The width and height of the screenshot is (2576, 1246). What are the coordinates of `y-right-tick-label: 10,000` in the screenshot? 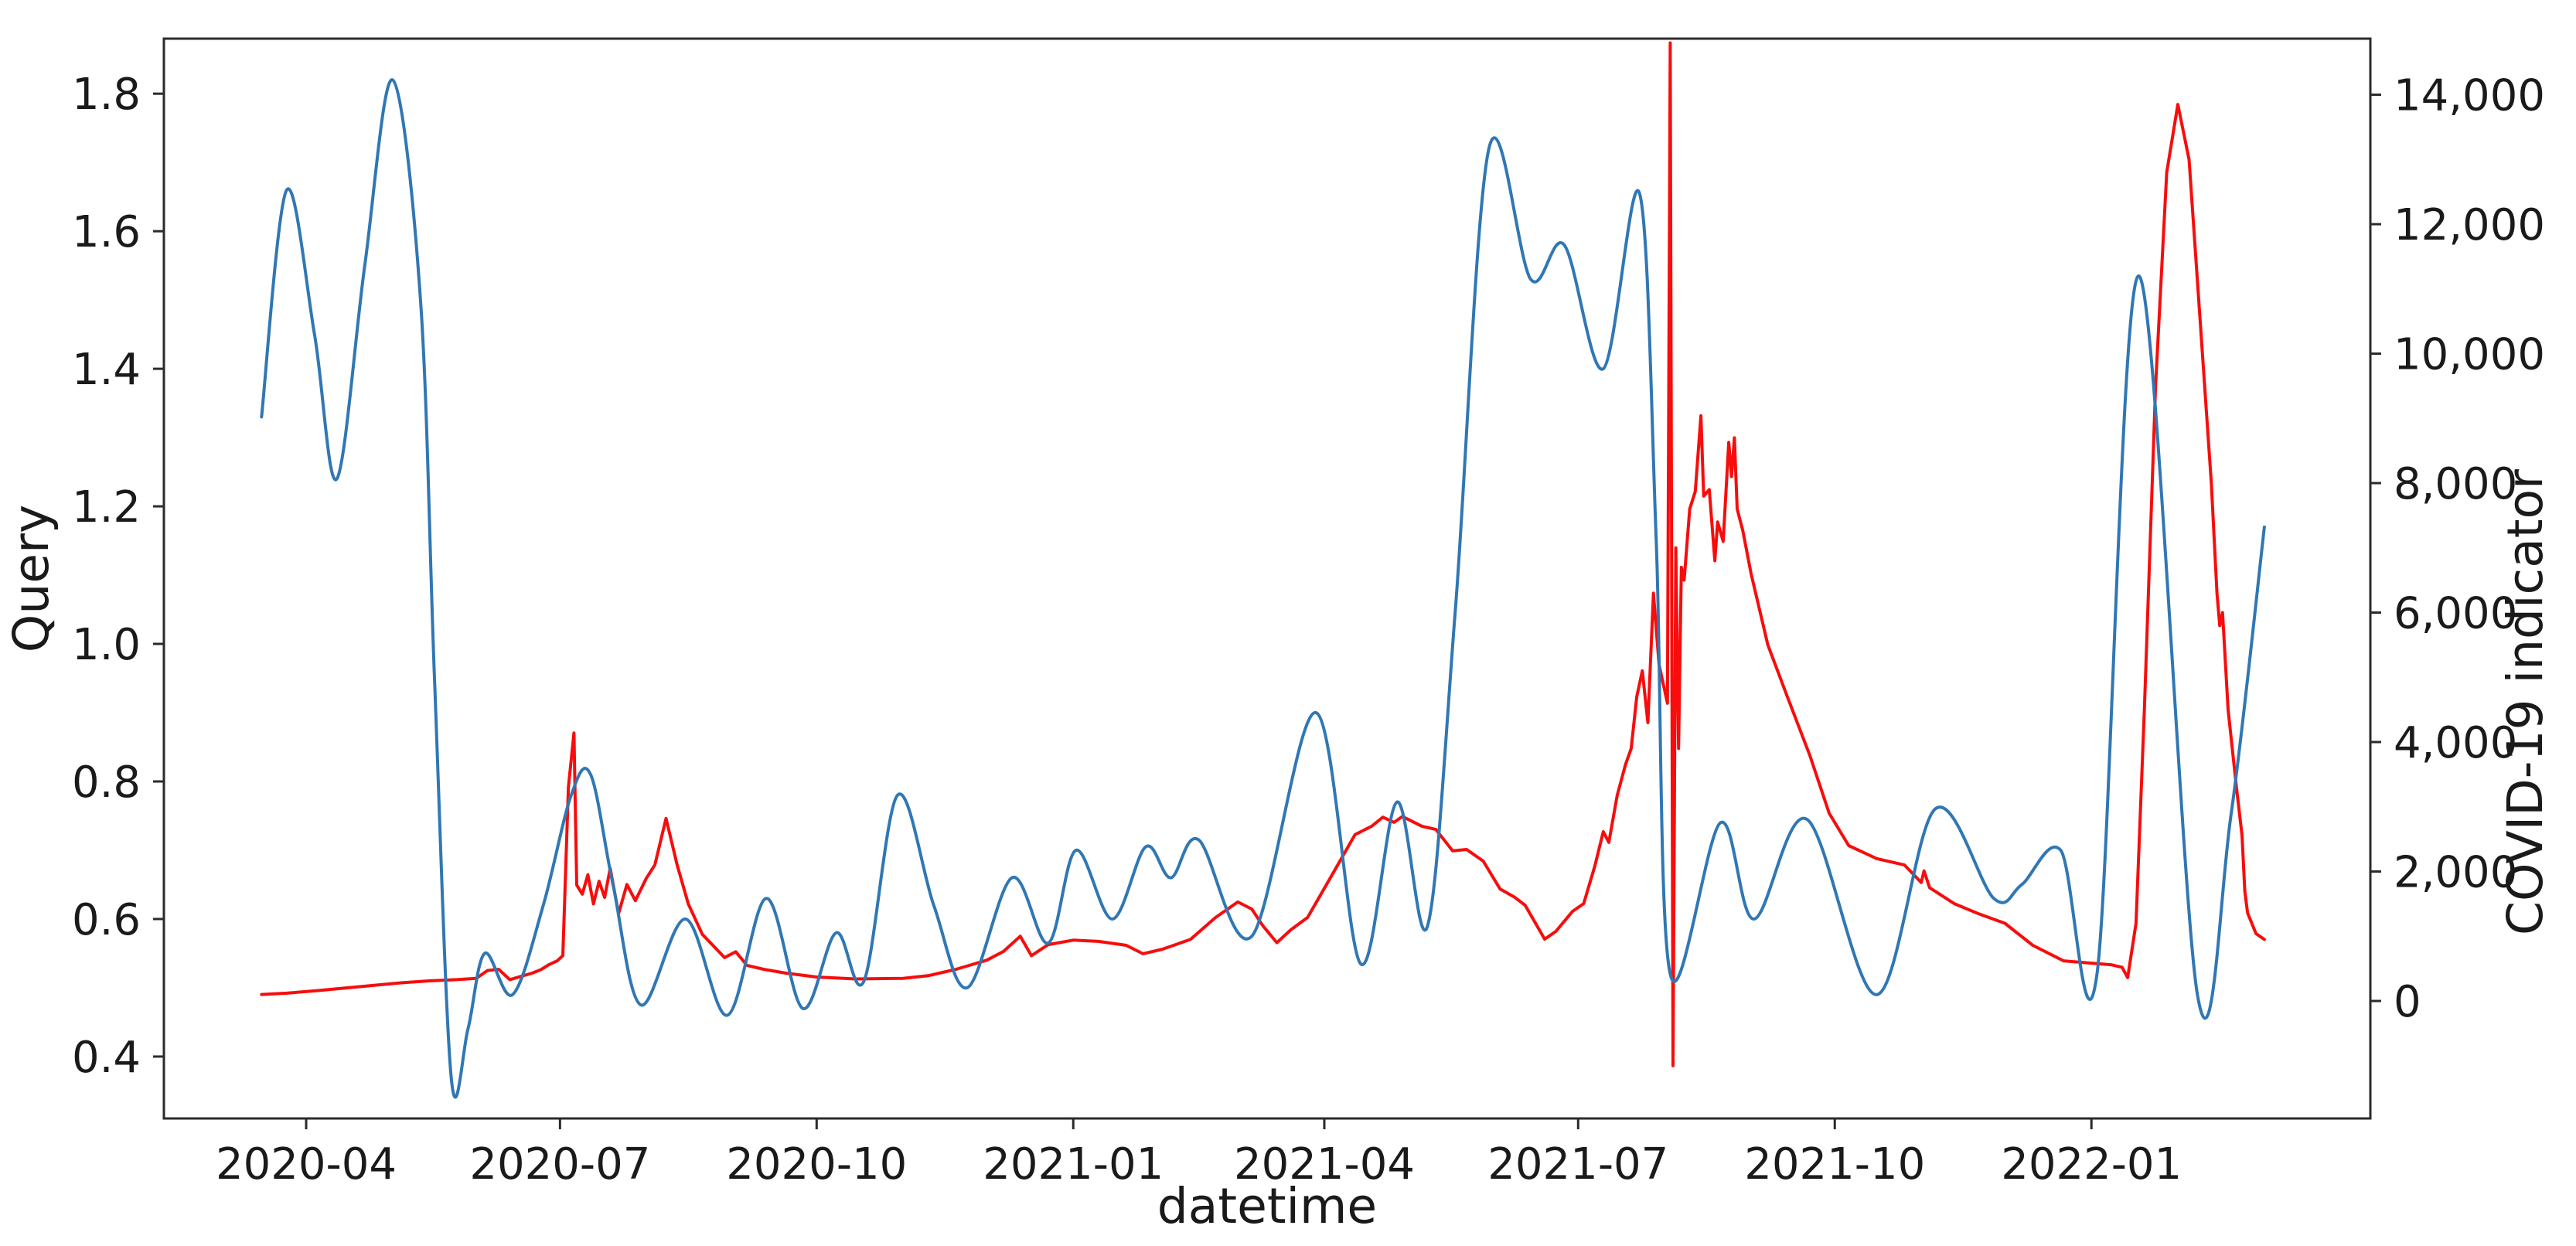 It's located at (2469, 355).